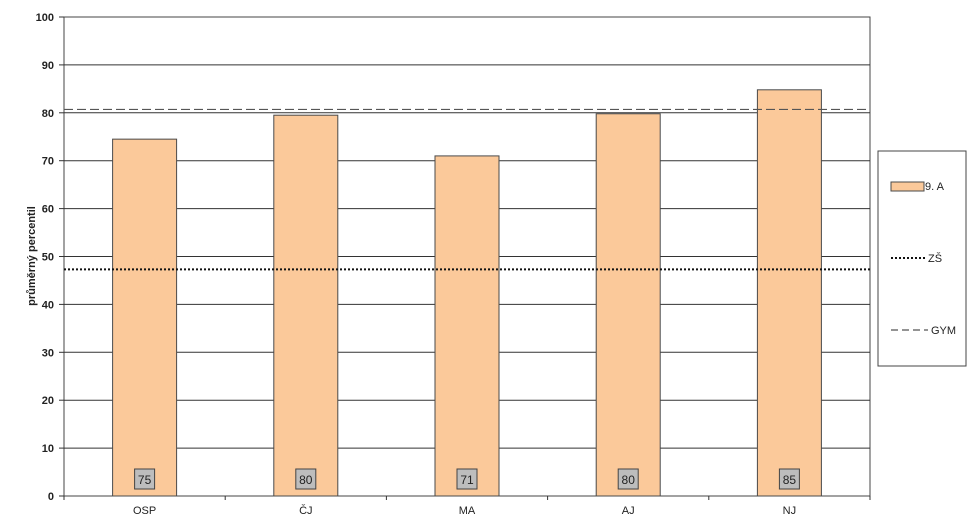 The image size is (967, 523). What do you see at coordinates (935, 187) in the screenshot?
I see `legend-label-9a: 9. A` at bounding box center [935, 187].